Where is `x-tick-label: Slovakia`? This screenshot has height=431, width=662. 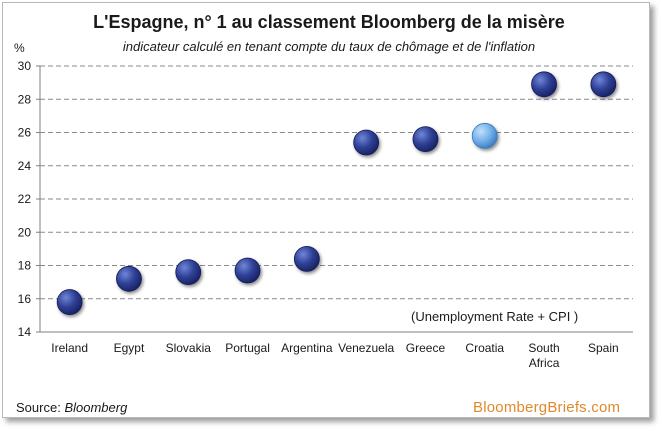
x-tick-label: Slovakia is located at coordinates (189, 348).